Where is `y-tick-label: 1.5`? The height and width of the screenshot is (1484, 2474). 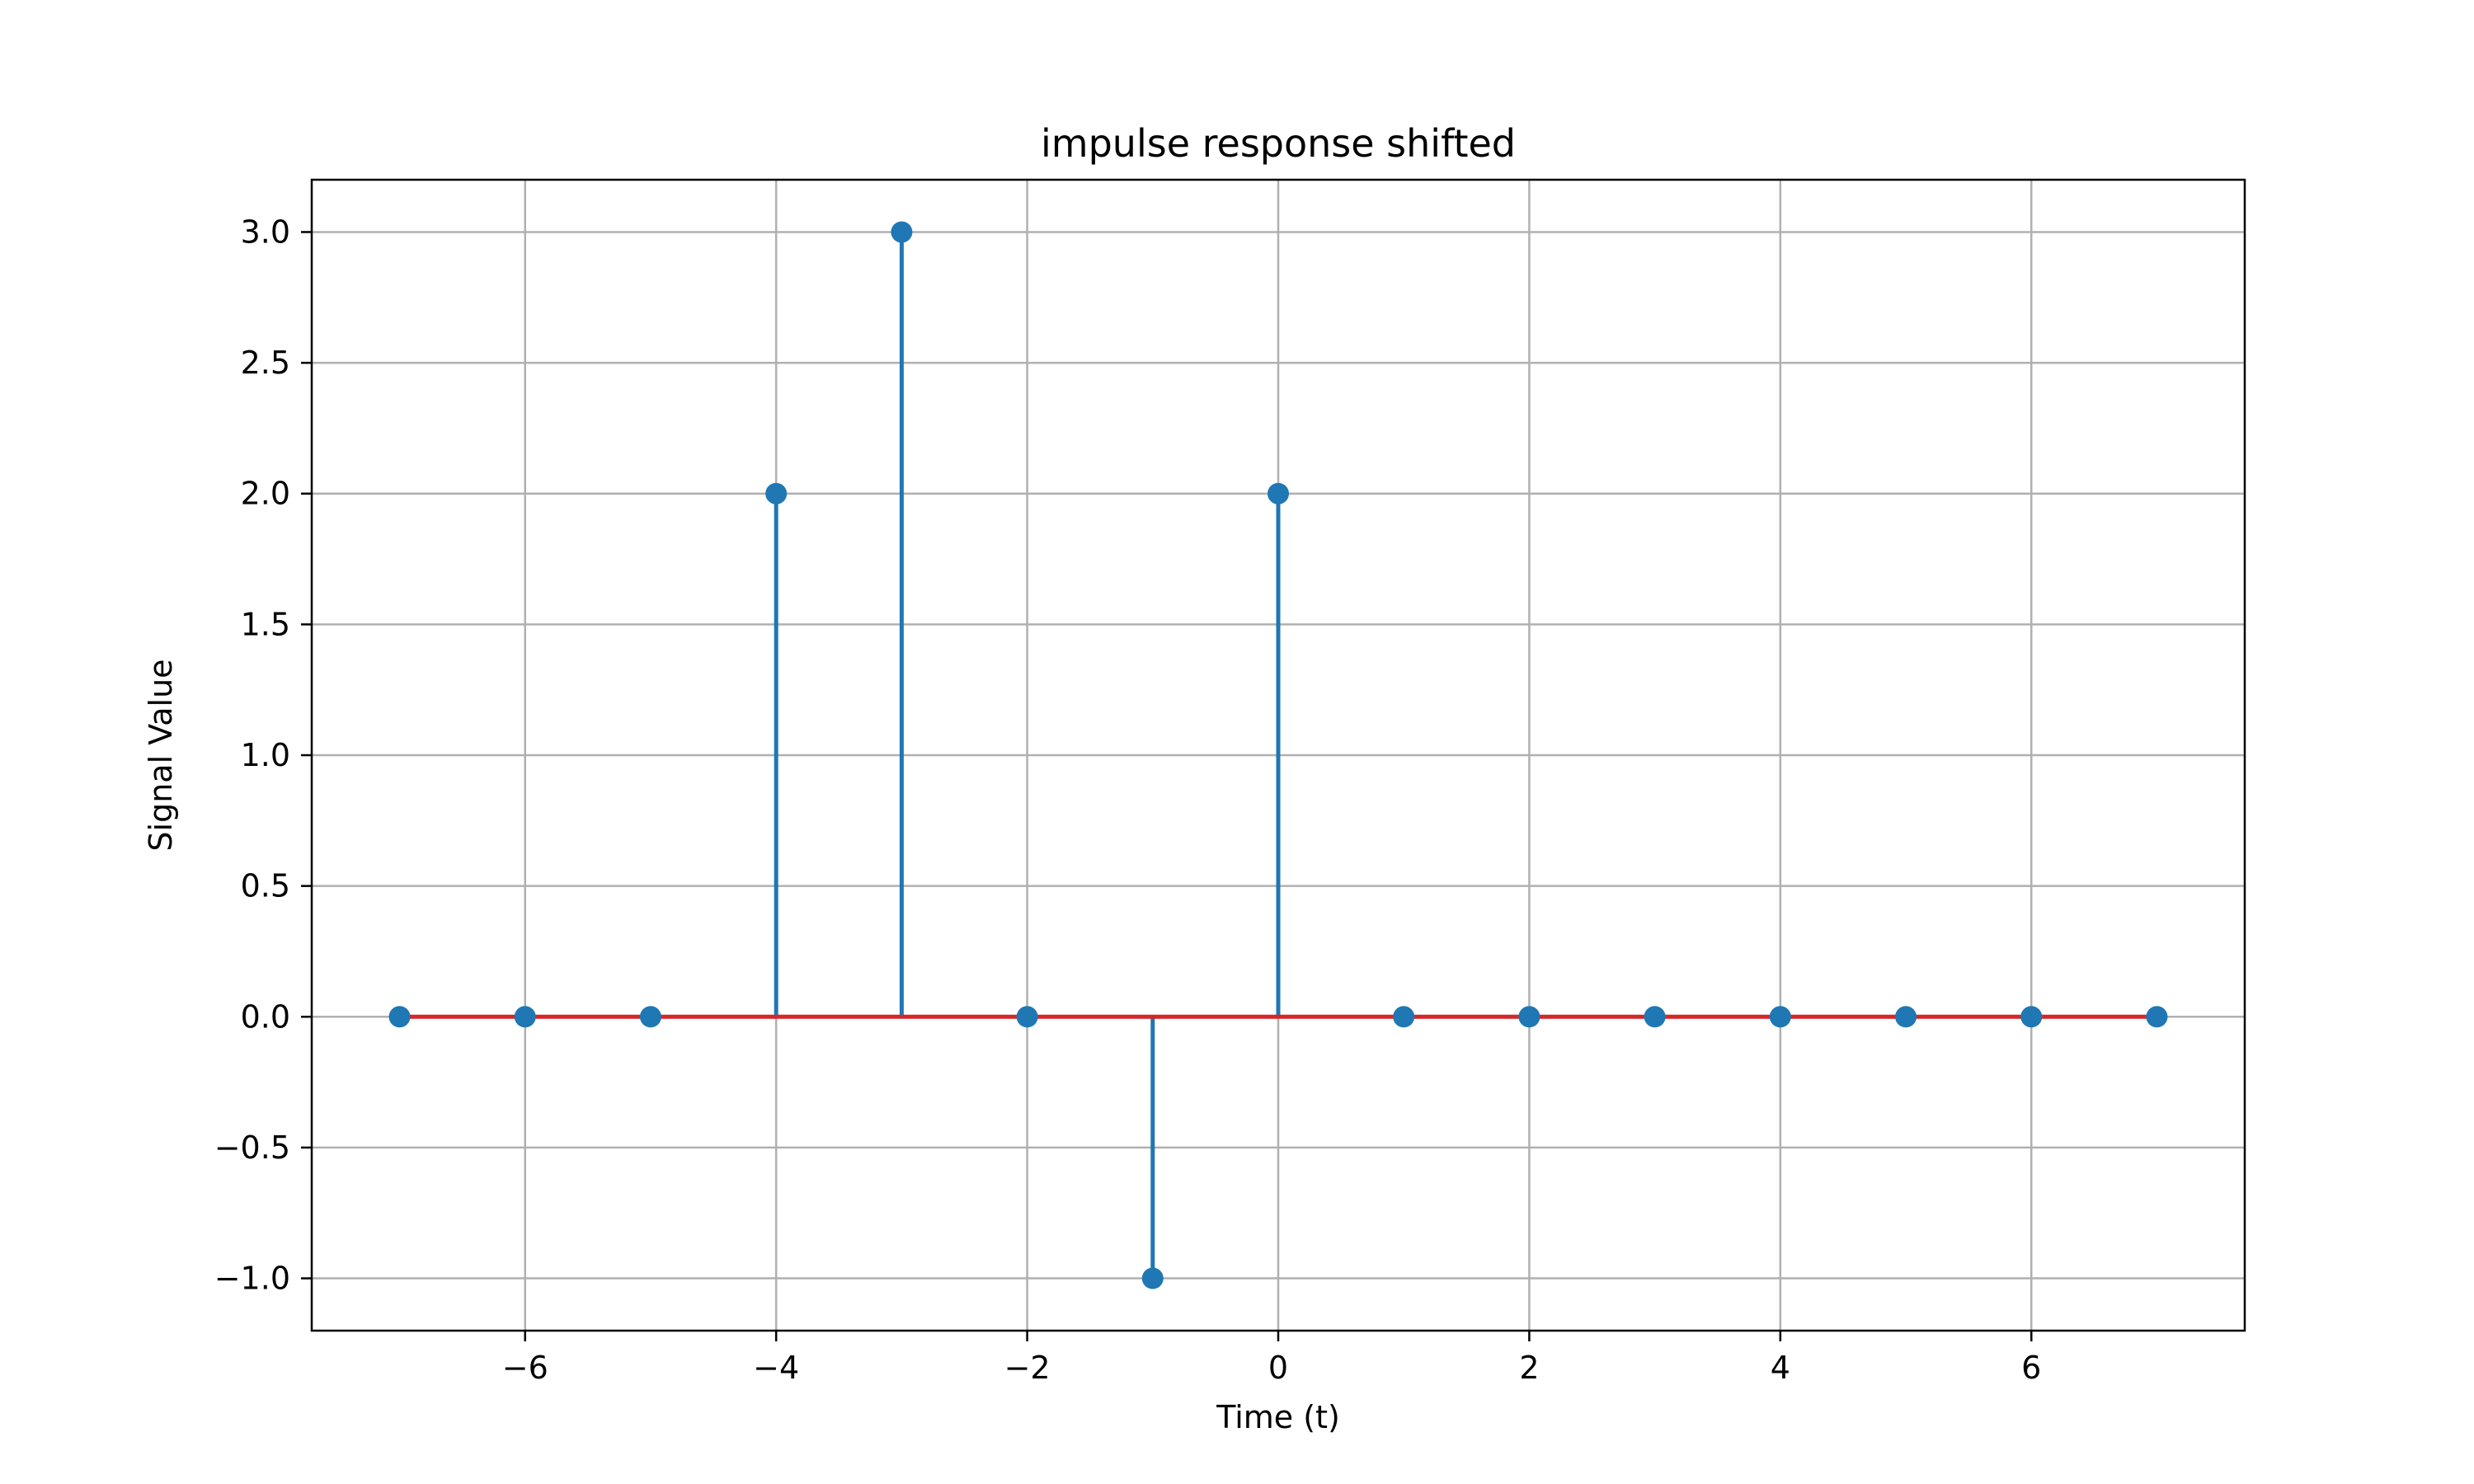
y-tick-label: 1.5 is located at coordinates (265, 624).